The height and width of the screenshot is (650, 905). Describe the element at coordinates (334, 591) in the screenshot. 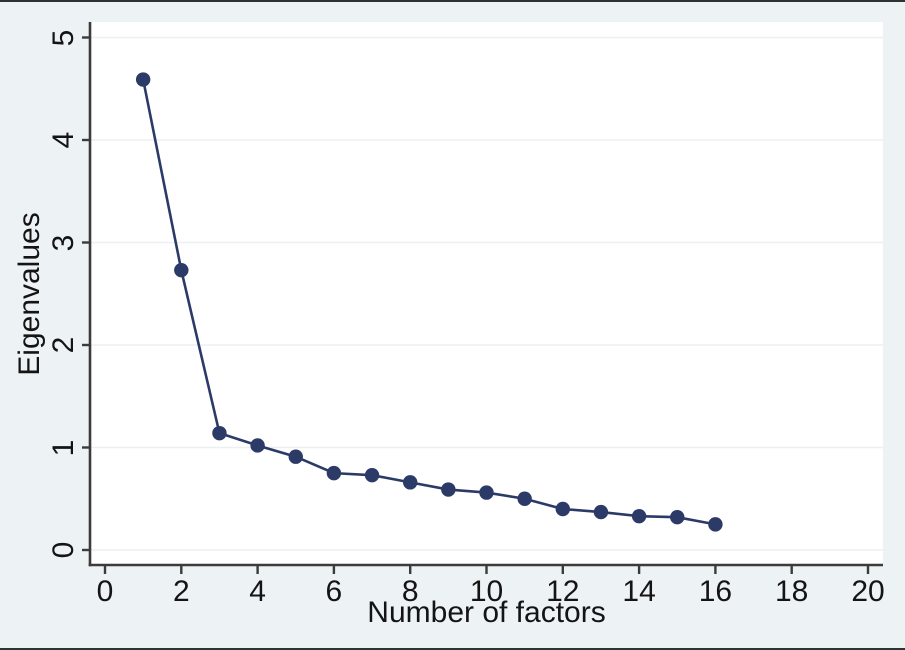

I see `x-tick-label: 6` at that location.